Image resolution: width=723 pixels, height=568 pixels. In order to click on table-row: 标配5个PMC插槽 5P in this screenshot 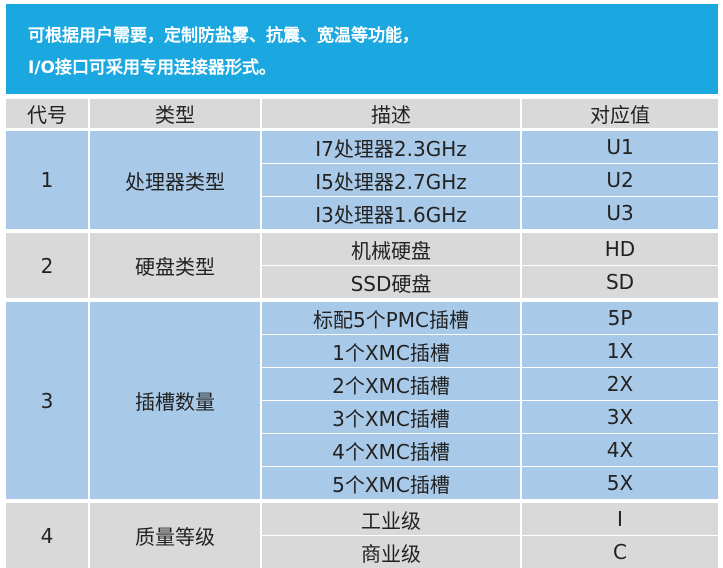, I will do `click(490, 318)`.